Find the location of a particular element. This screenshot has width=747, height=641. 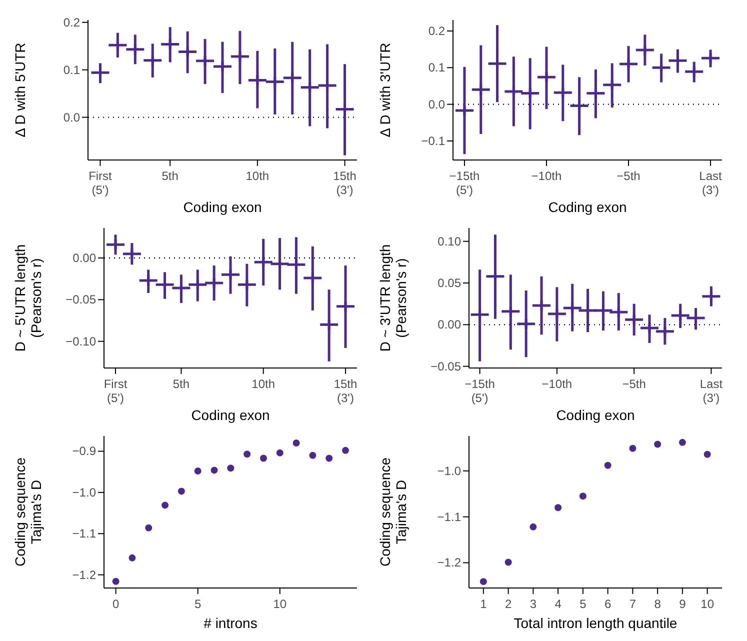

y-tick-label: −0.1 is located at coordinates (433, 141).